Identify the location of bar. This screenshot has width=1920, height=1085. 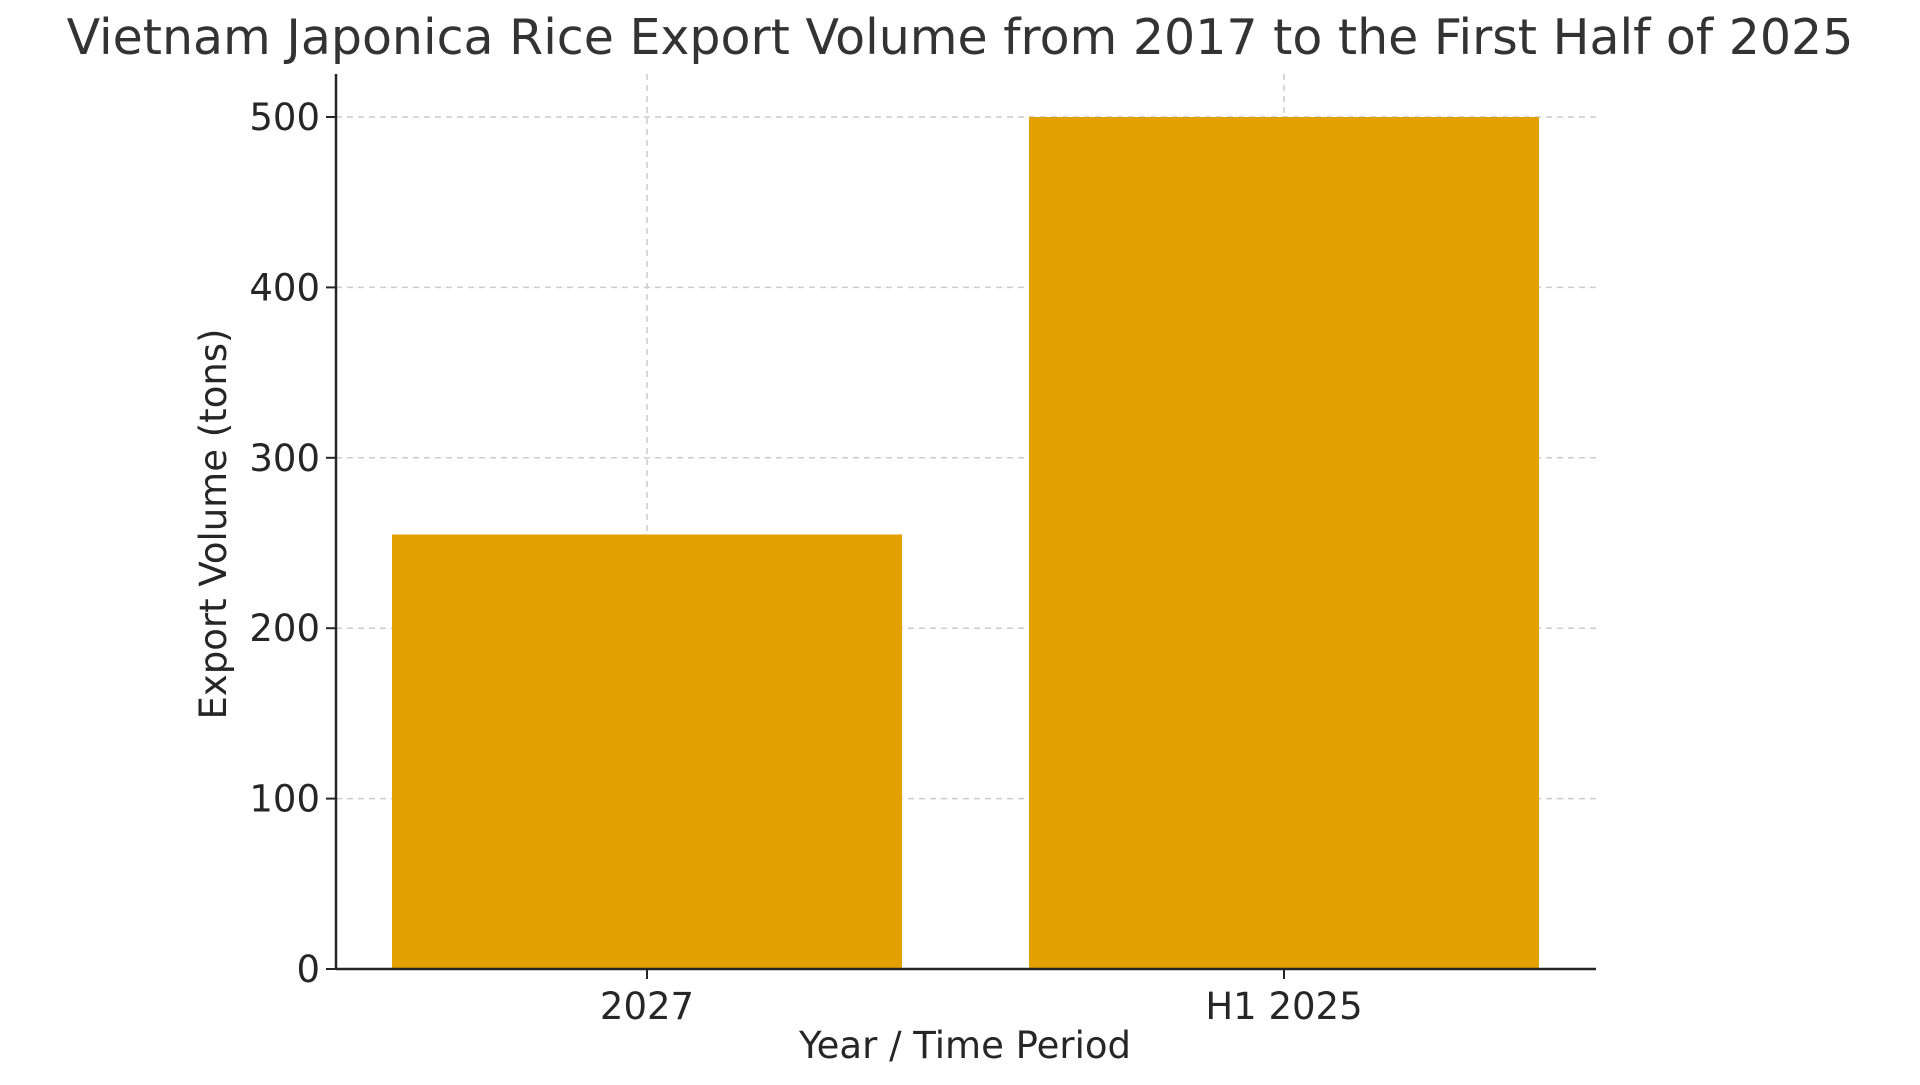
(647, 751).